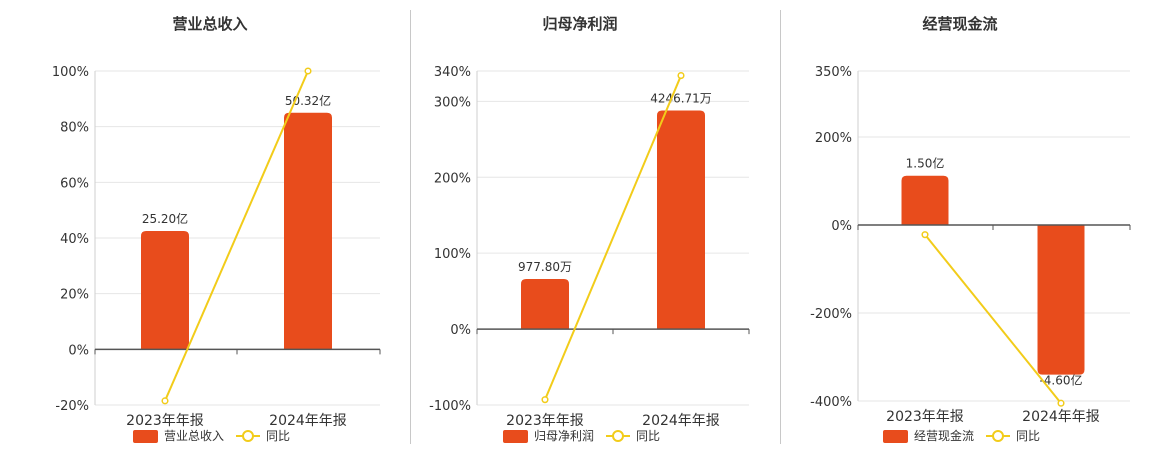 This screenshot has width=1160, height=450. Describe the element at coordinates (74, 128) in the screenshot. I see `y-tick-label: 80%` at that location.